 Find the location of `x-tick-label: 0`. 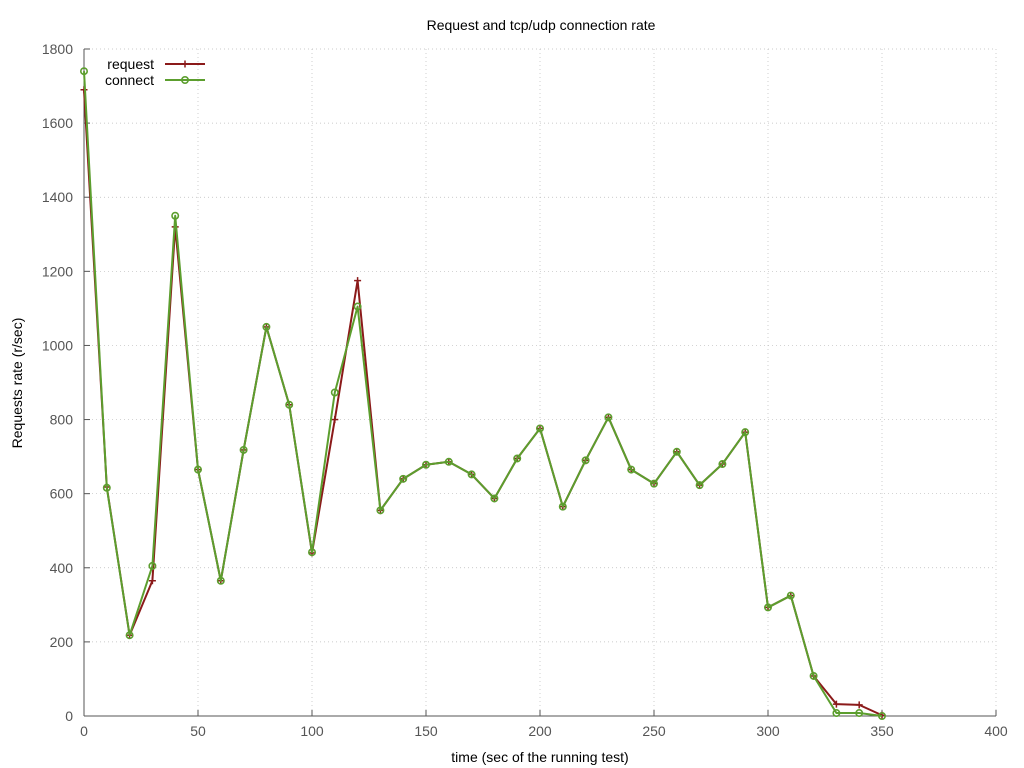

x-tick-label: 0 is located at coordinates (84, 731).